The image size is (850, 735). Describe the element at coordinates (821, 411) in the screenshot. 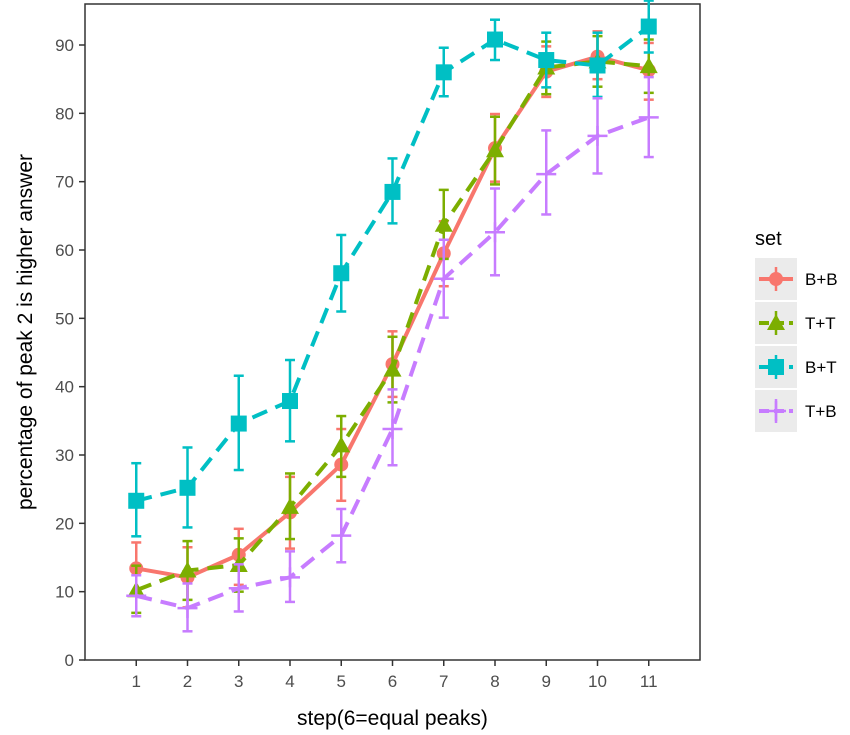

I see `legend-label-t-b: T+B` at that location.